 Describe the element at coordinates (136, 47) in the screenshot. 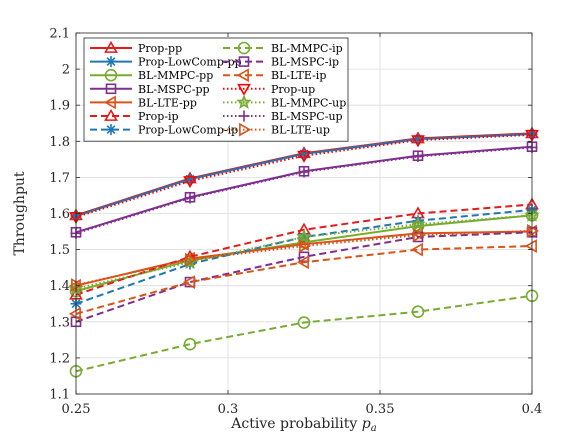

I see `legend-item: Prop-pp` at that location.